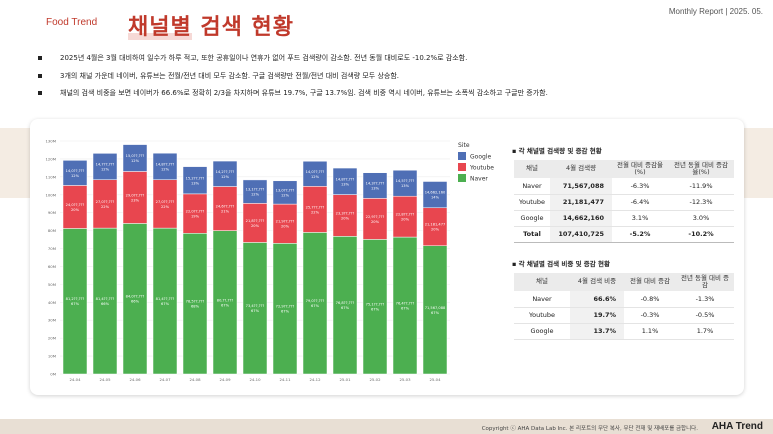  I want to click on bar-value-label: 27,0??,???, so click(105, 202).